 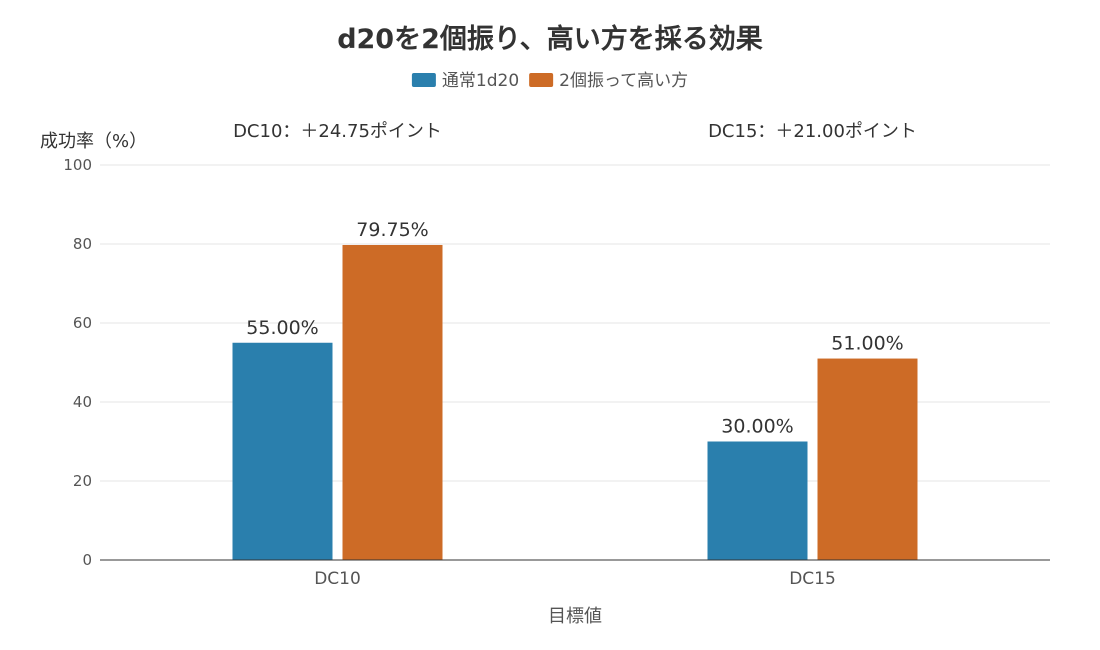 What do you see at coordinates (575, 616) in the screenshot?
I see `x-axis-label: 目標値` at bounding box center [575, 616].